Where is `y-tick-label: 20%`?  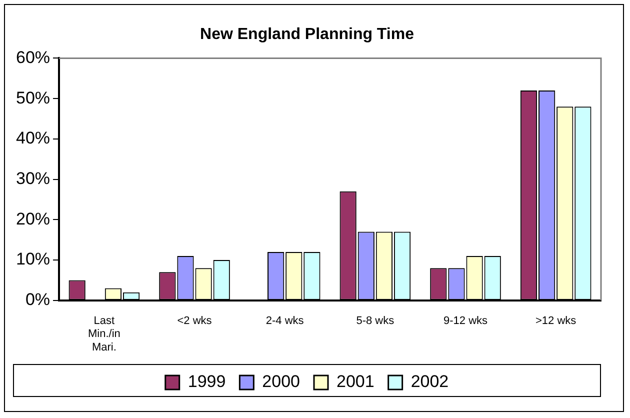
y-tick-label: 20% is located at coordinates (33, 218).